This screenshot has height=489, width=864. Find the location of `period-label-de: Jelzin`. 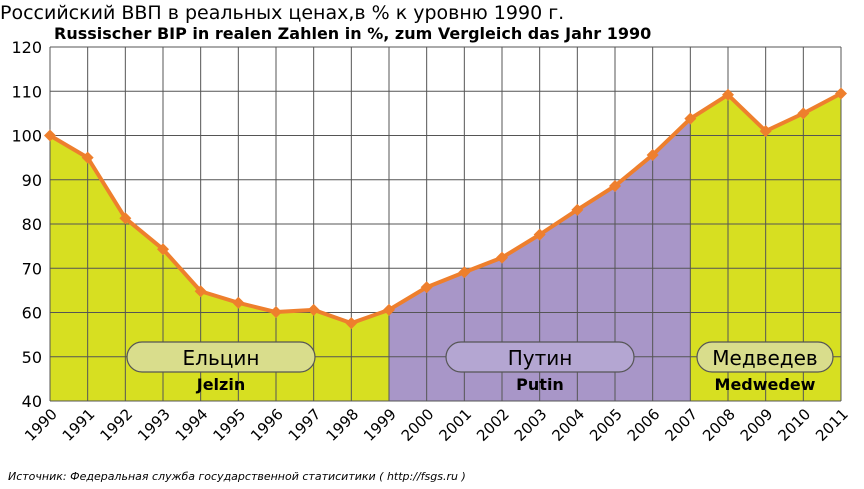

period-label-de: Jelzin is located at coordinates (220, 384).